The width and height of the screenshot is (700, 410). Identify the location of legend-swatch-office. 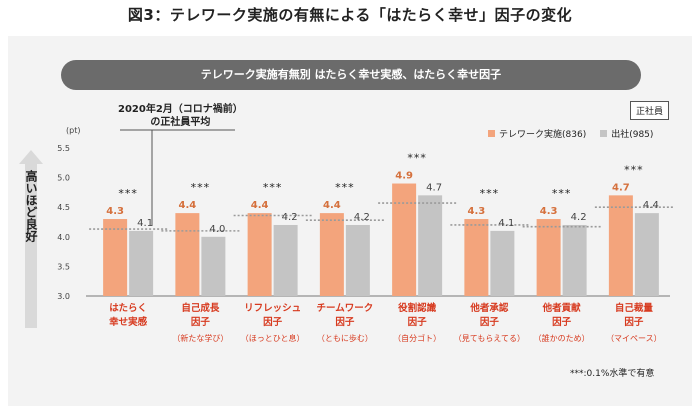
(604, 133).